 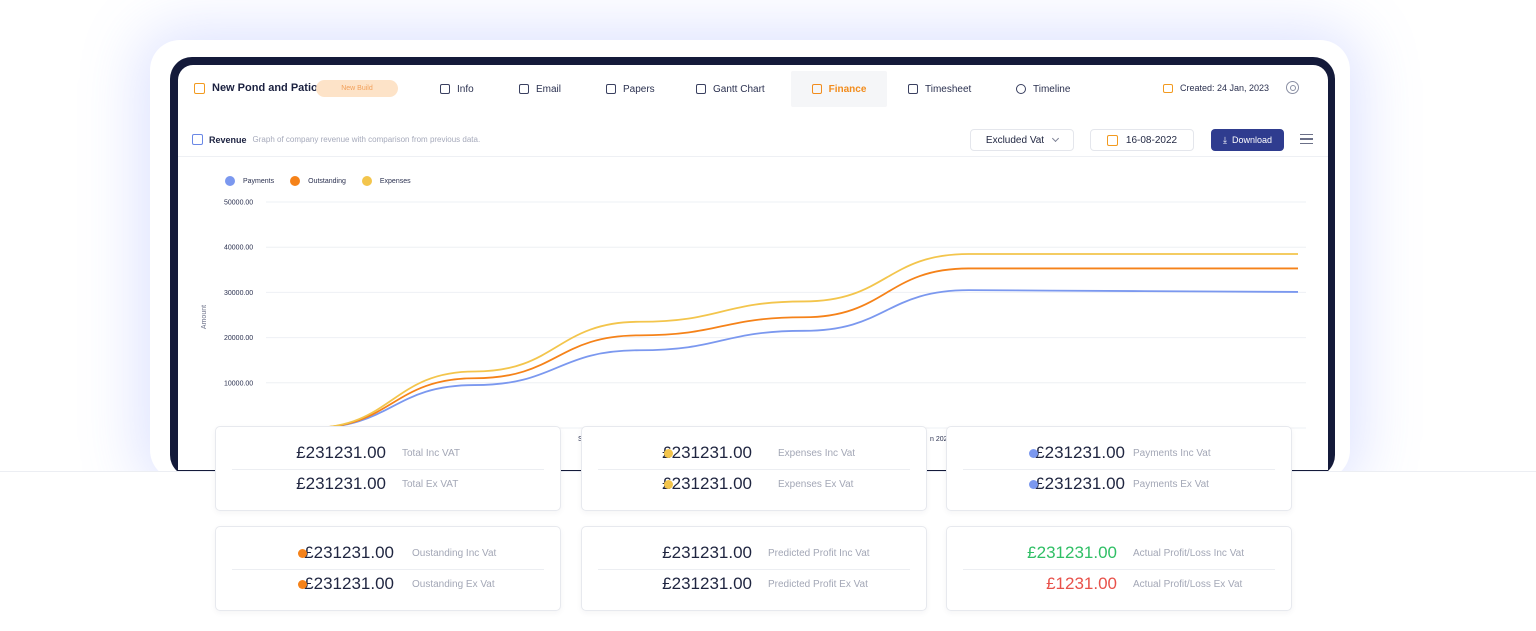 What do you see at coordinates (465, 89) in the screenshot?
I see `tab-label: Info` at bounding box center [465, 89].